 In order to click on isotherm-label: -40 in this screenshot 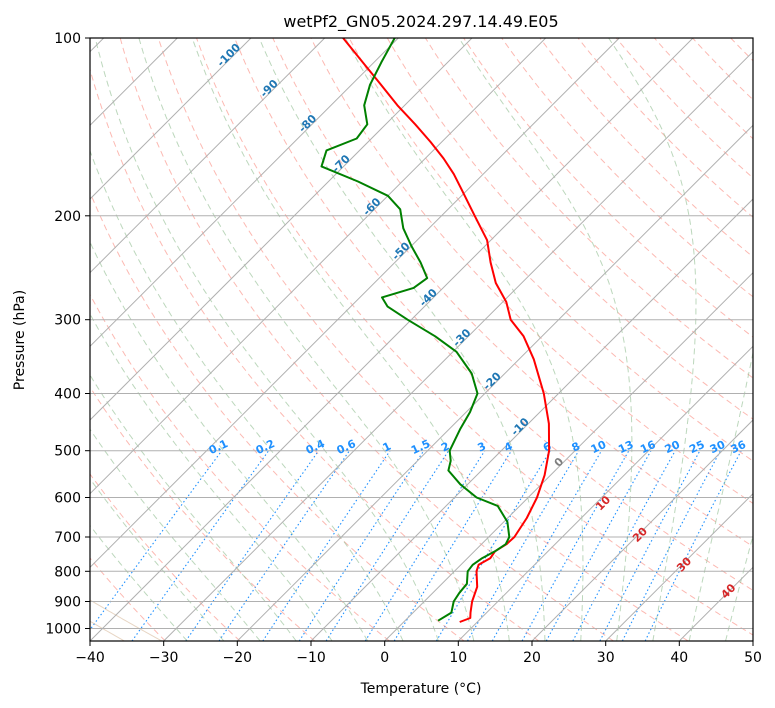, I will do `click(428, 297)`.